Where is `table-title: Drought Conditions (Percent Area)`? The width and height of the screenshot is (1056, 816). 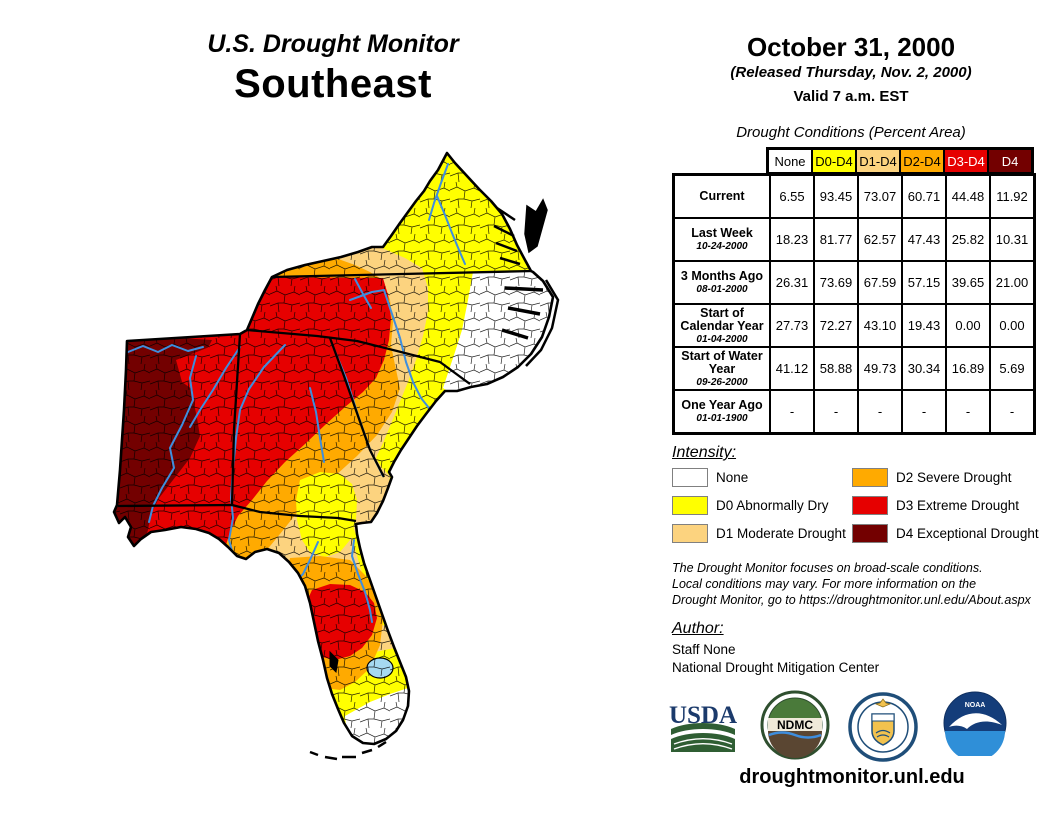 table-title: Drought Conditions (Percent Area) is located at coordinates (851, 132).